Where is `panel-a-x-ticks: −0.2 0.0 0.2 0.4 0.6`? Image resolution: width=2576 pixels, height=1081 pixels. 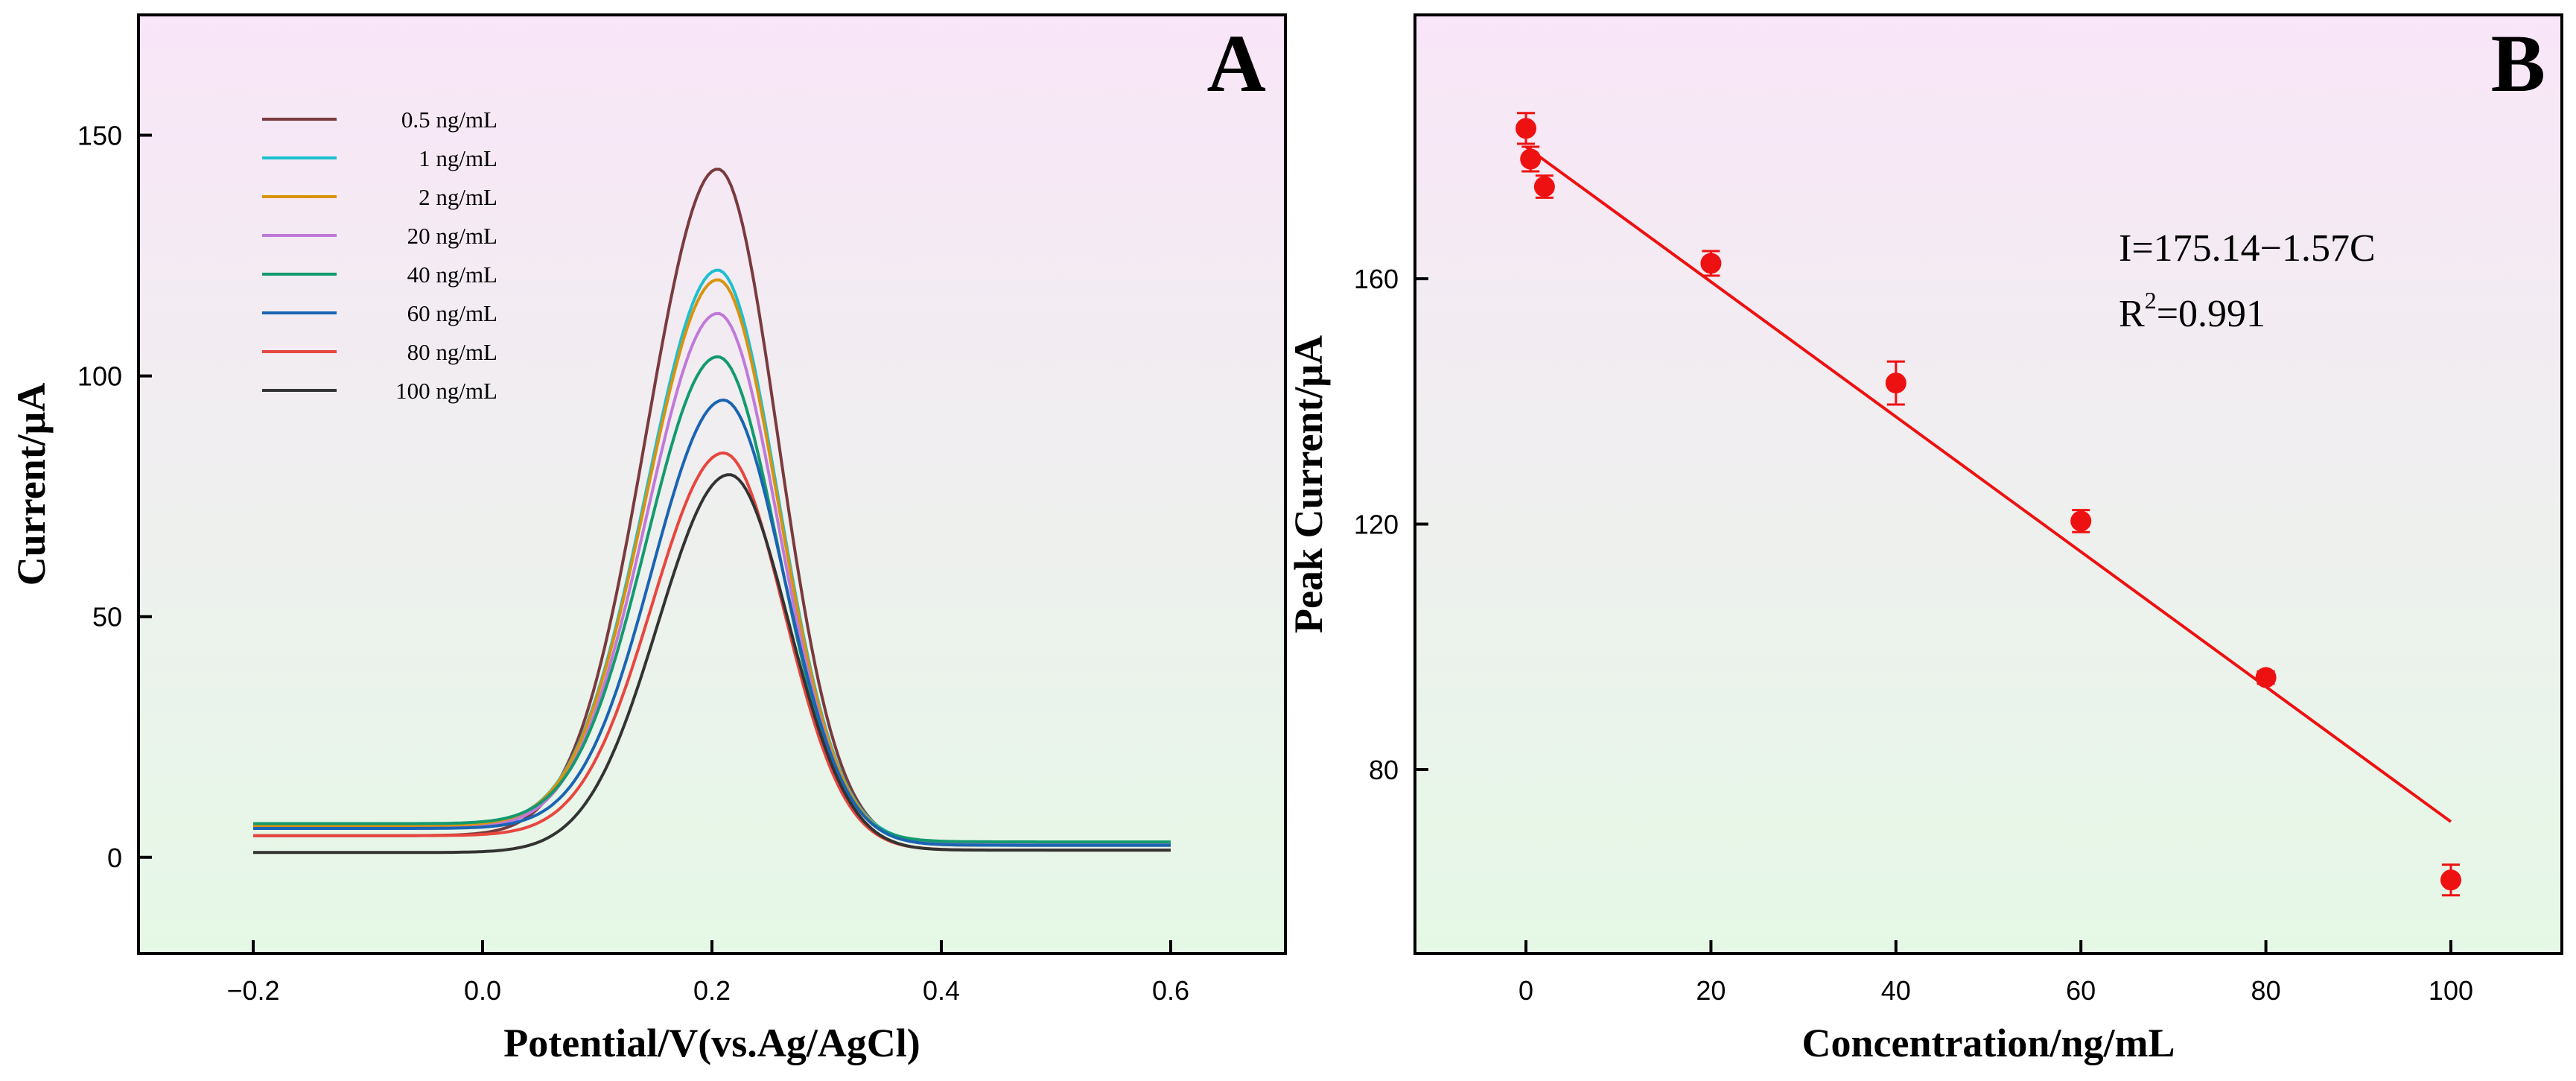
panel-a-x-ticks: −0.2 0.0 0.2 0.4 0.6 is located at coordinates (707, 973).